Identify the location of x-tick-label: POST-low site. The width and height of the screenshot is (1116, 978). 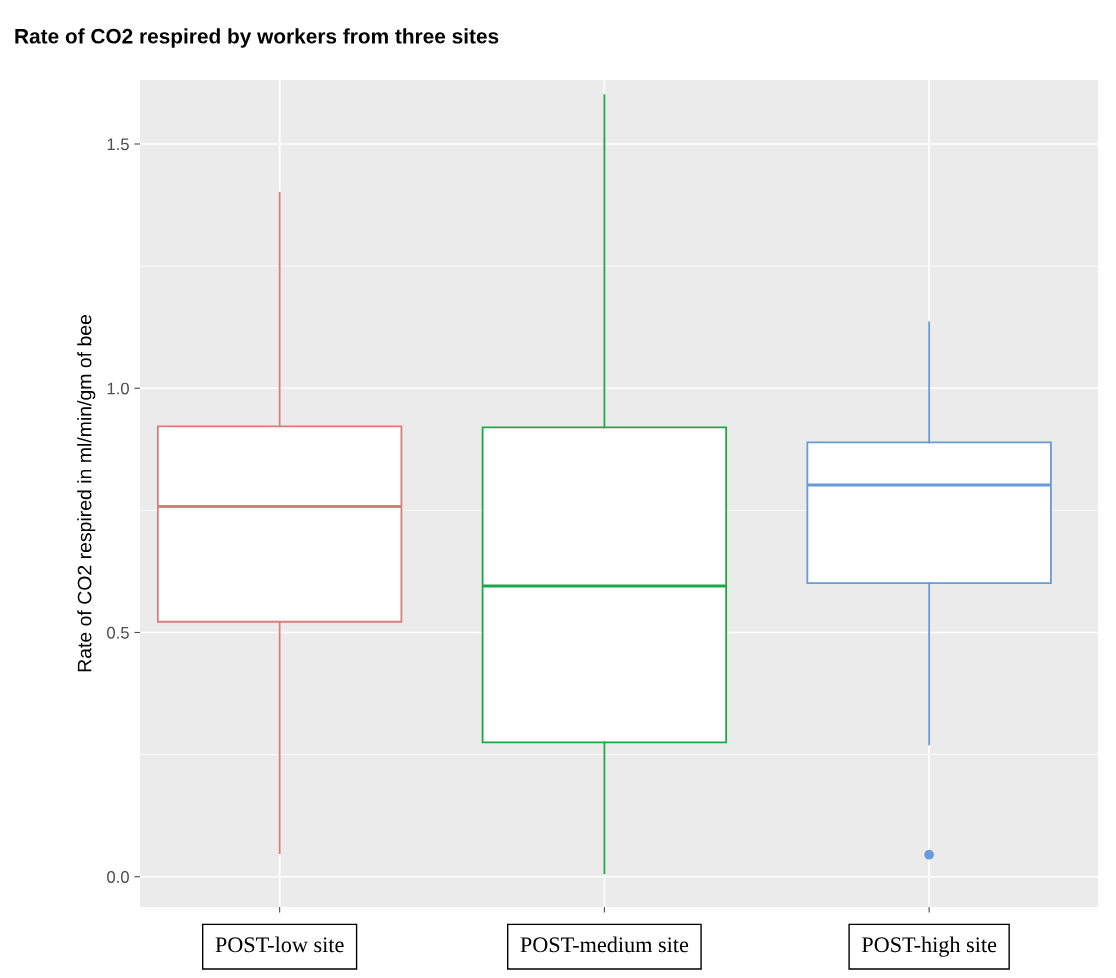
(279, 944).